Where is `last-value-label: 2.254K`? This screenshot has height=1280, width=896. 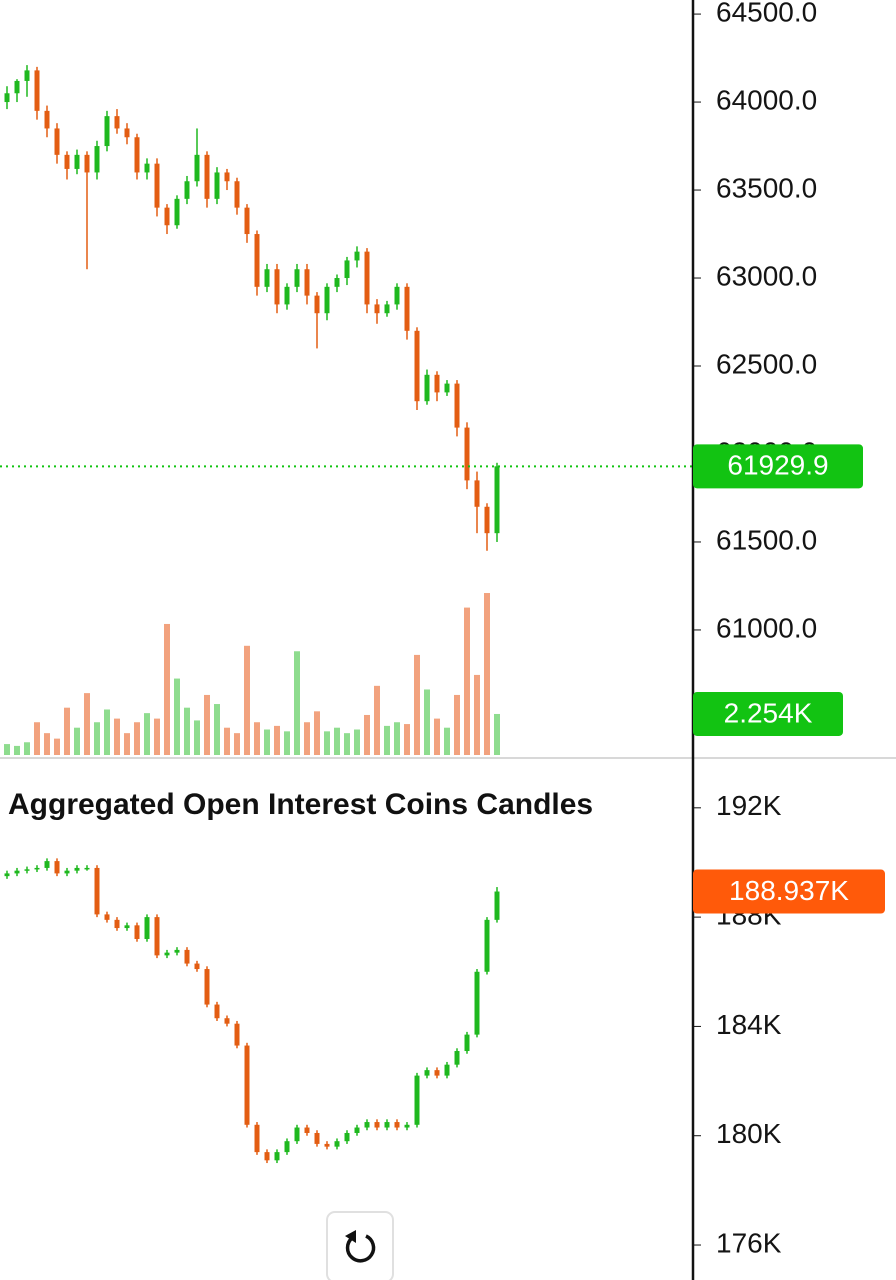
last-value-label: 2.254K is located at coordinates (768, 712).